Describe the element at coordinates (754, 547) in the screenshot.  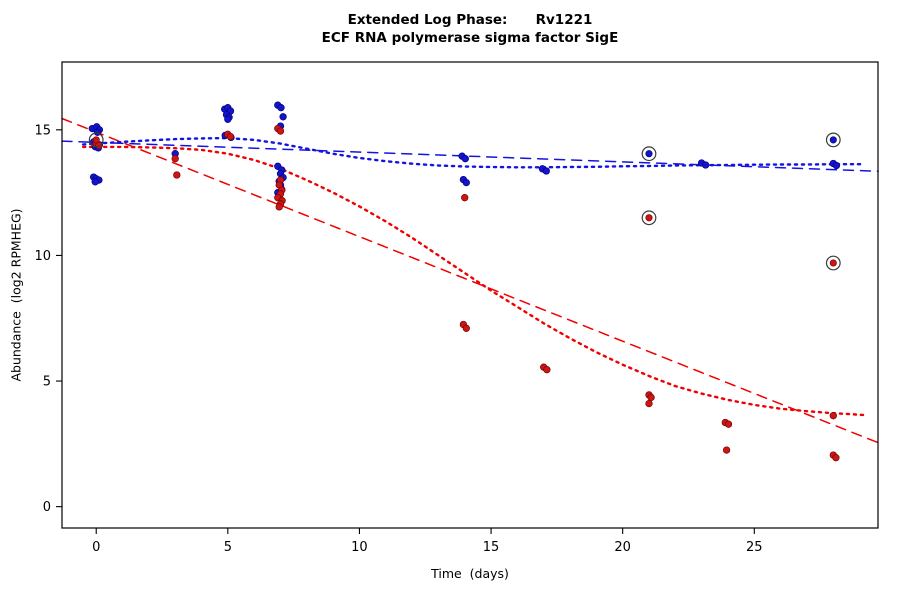
I see `x-tick-label: 25` at that location.